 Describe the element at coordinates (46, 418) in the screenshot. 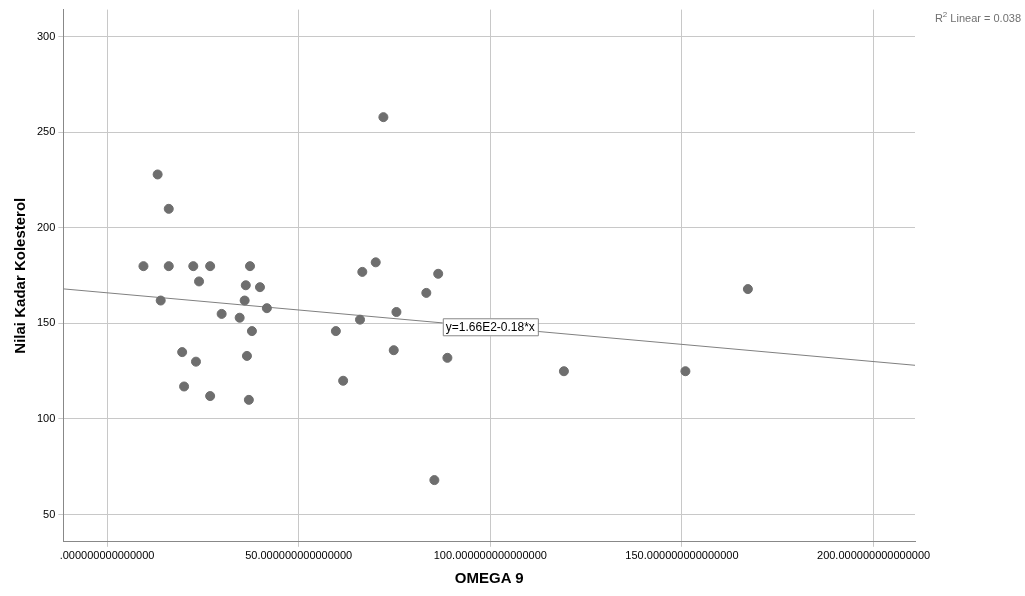

I see `y-tick-label: 100` at that location.